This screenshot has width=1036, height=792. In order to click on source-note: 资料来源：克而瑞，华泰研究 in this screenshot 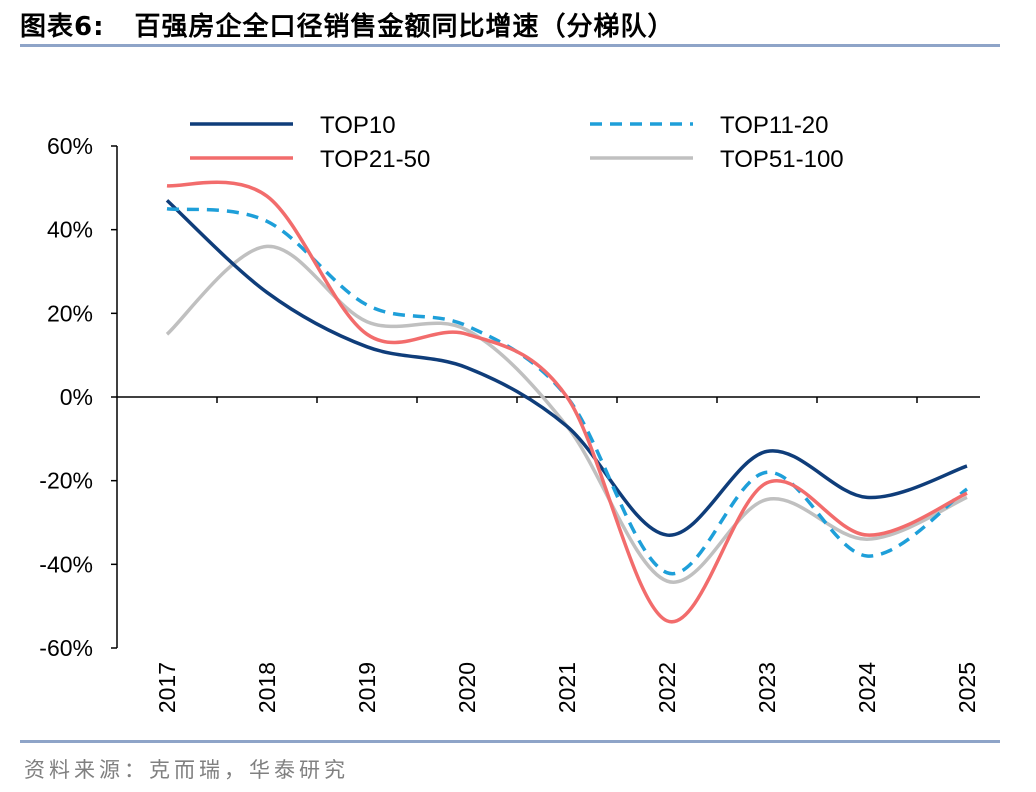, I will do `click(186, 770)`.